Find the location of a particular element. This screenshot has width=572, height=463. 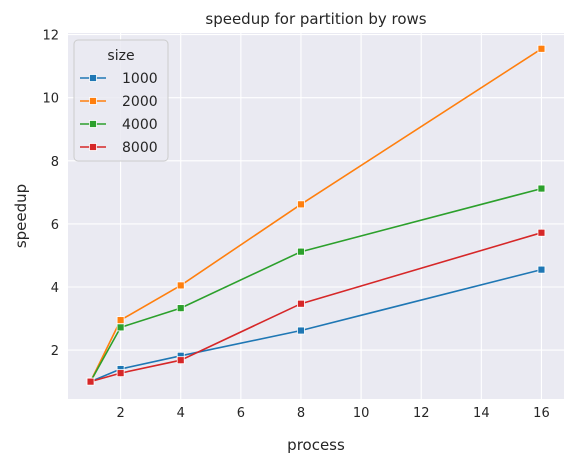

legend-entry: 8000 is located at coordinates (119, 148).